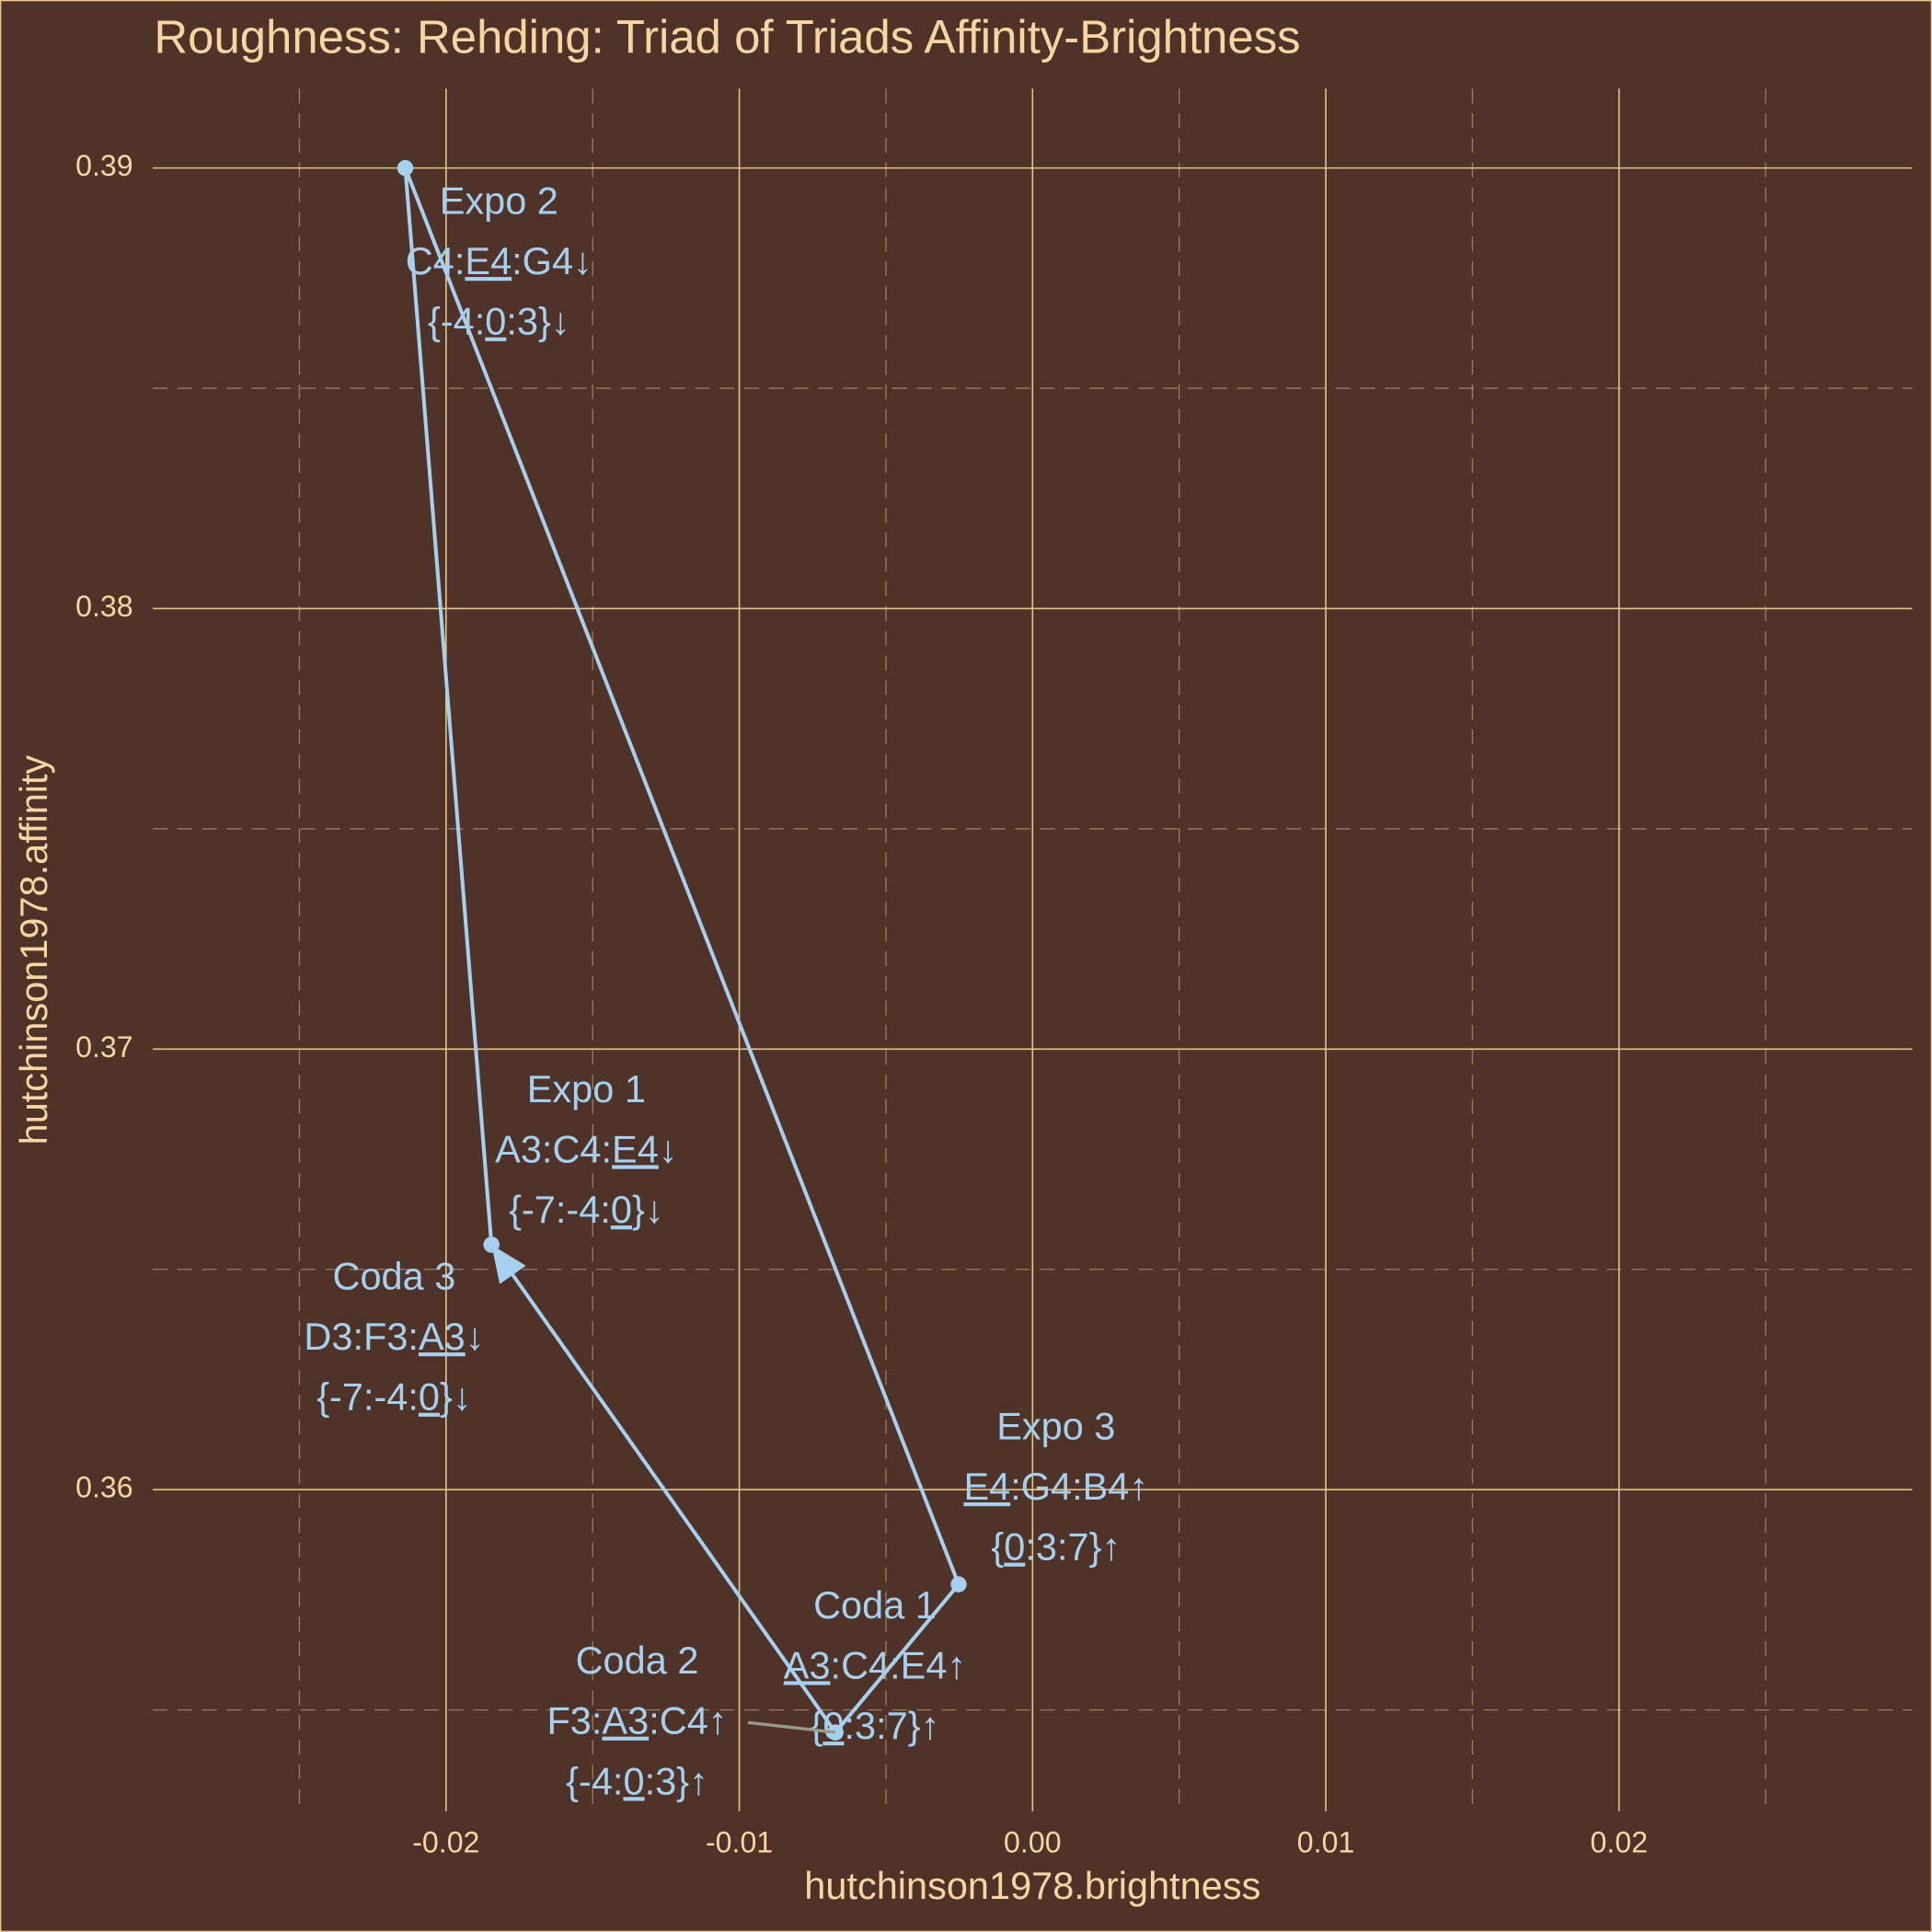  I want to click on label-segment: Coda 1, so click(875, 1605).